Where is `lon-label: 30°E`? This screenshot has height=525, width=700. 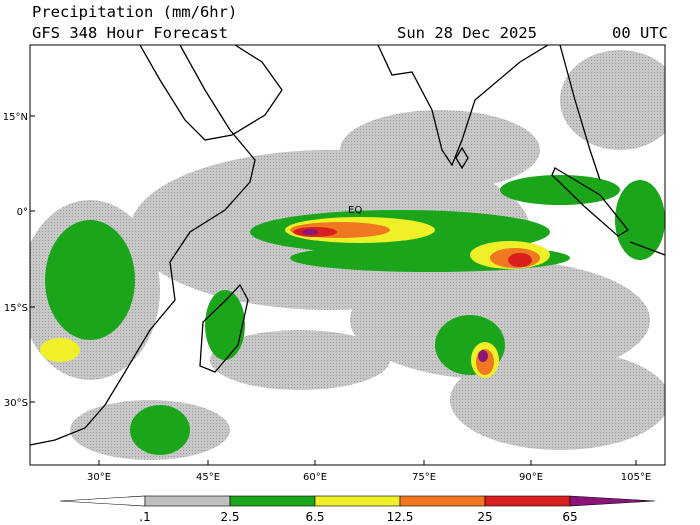
lon-label: 30°E is located at coordinates (99, 477).